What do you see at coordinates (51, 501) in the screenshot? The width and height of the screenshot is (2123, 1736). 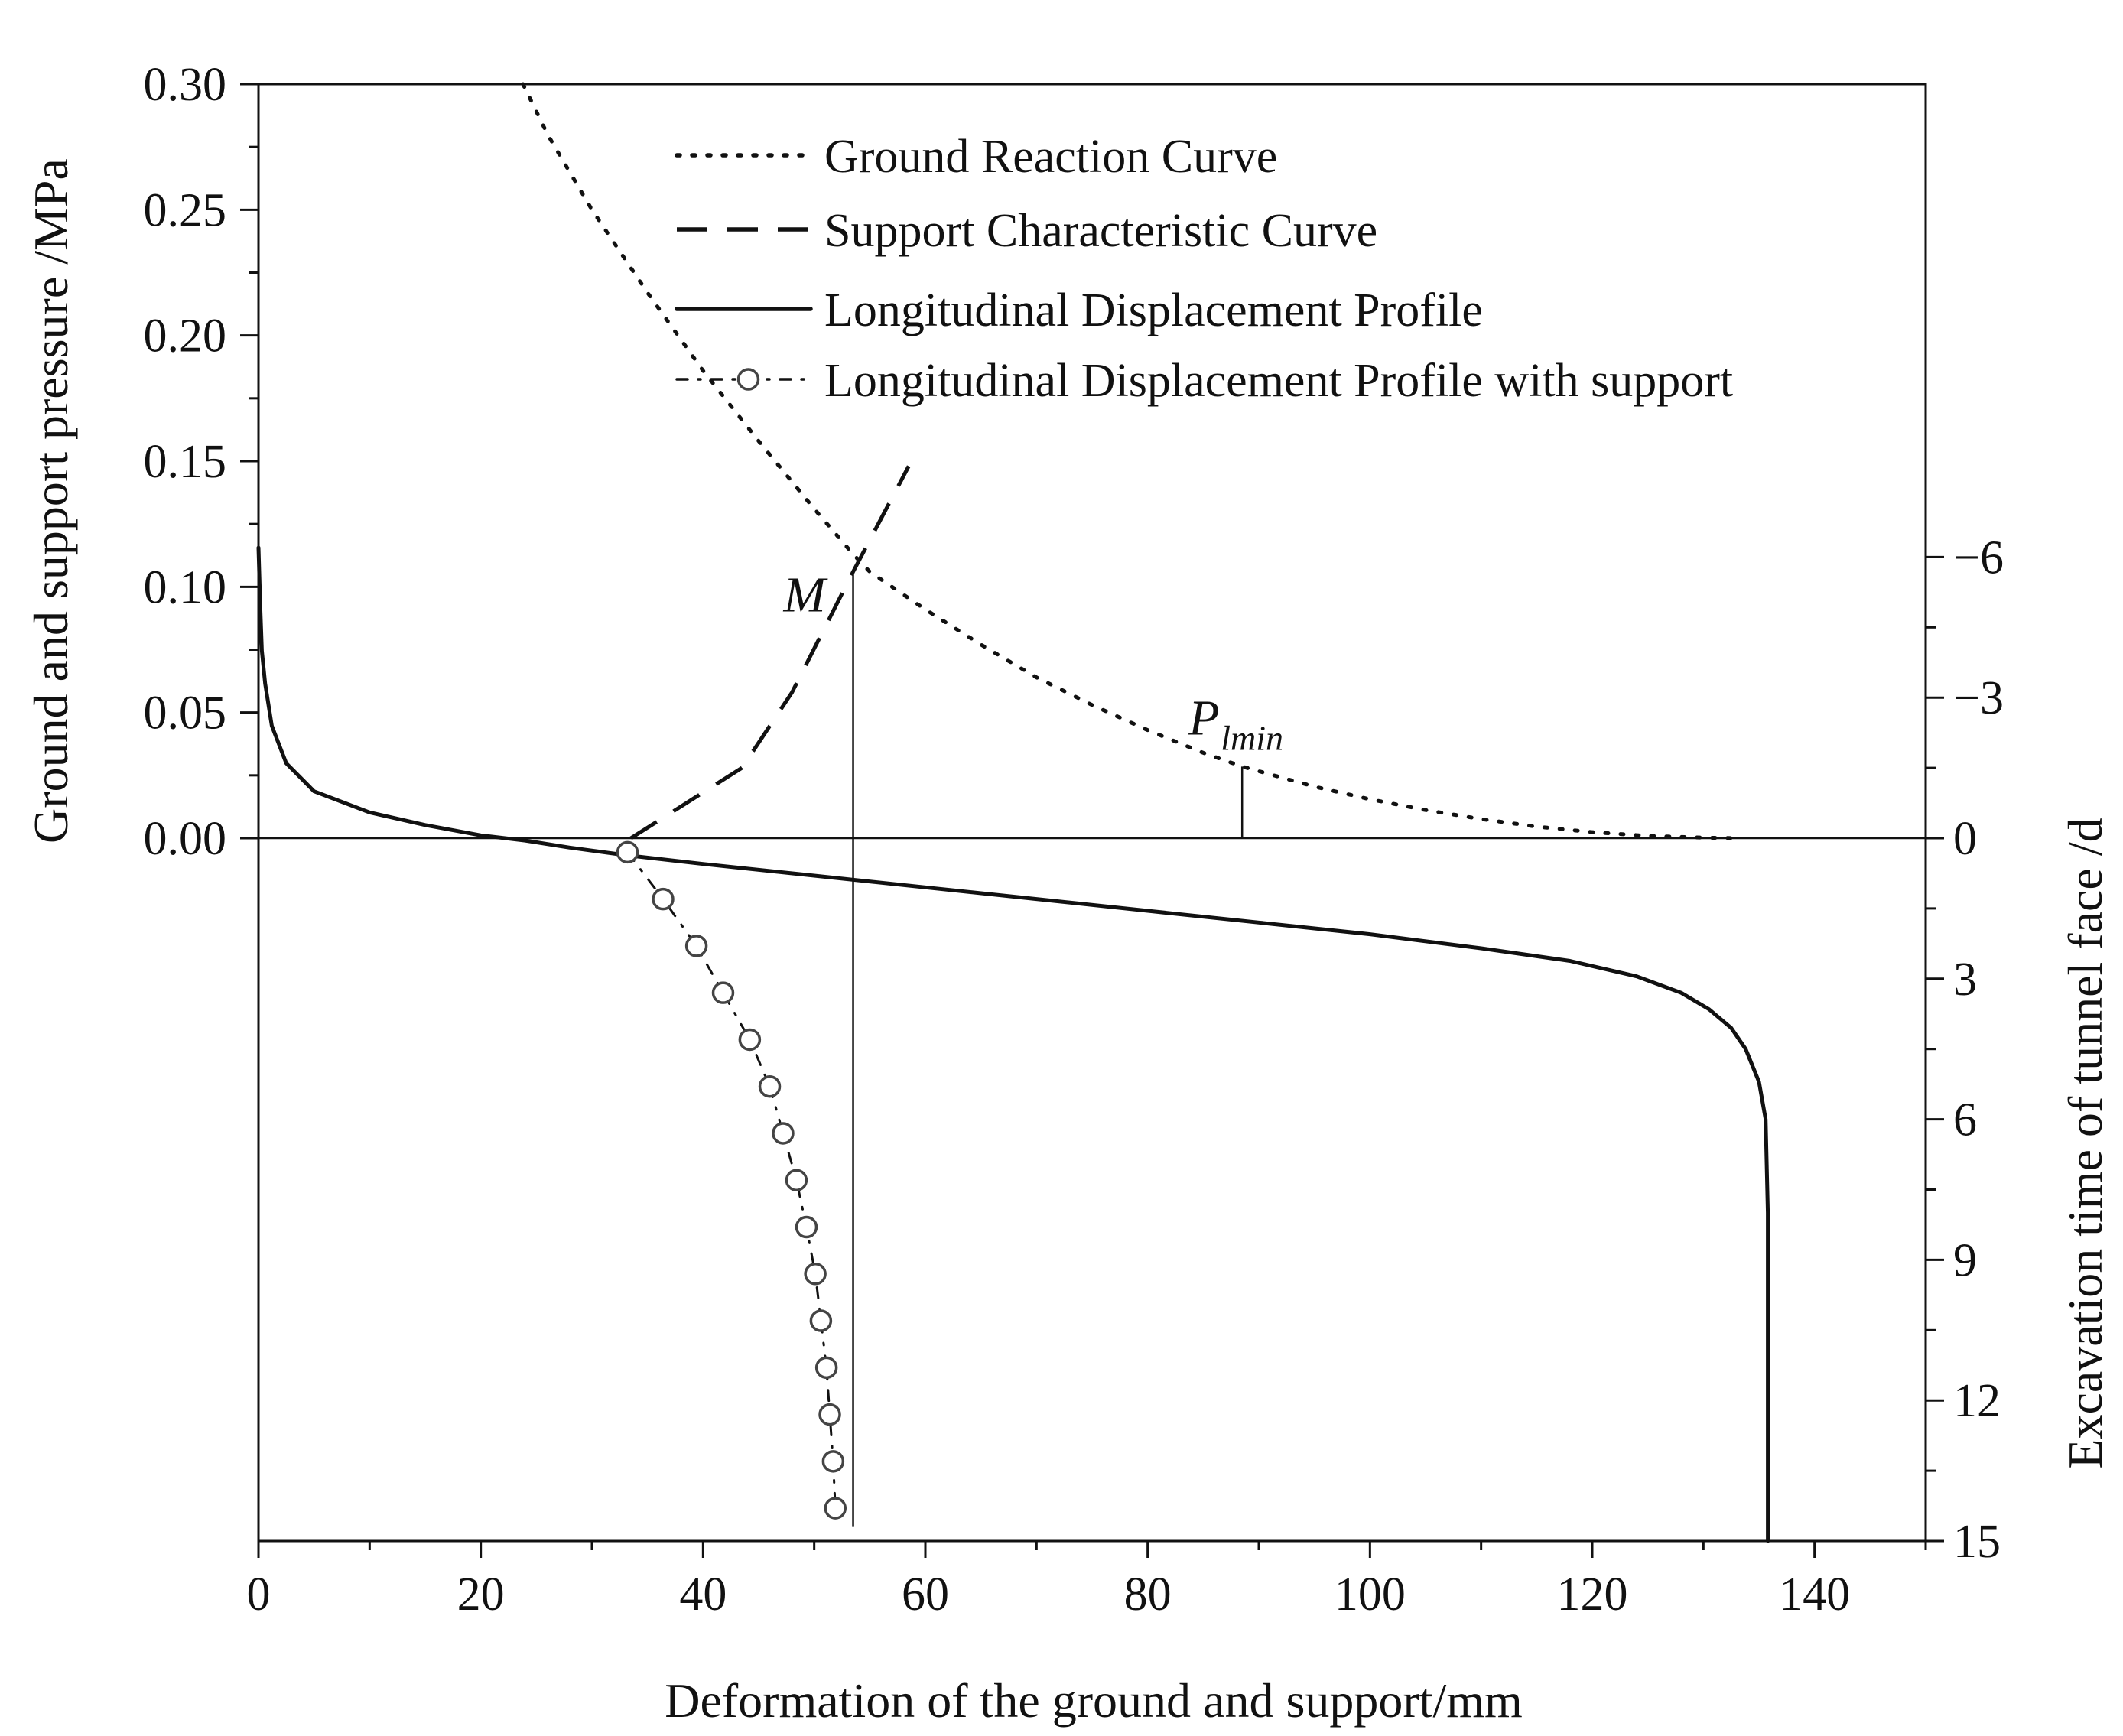 I see `y-axis-title: Ground and support pressure /MPa` at bounding box center [51, 501].